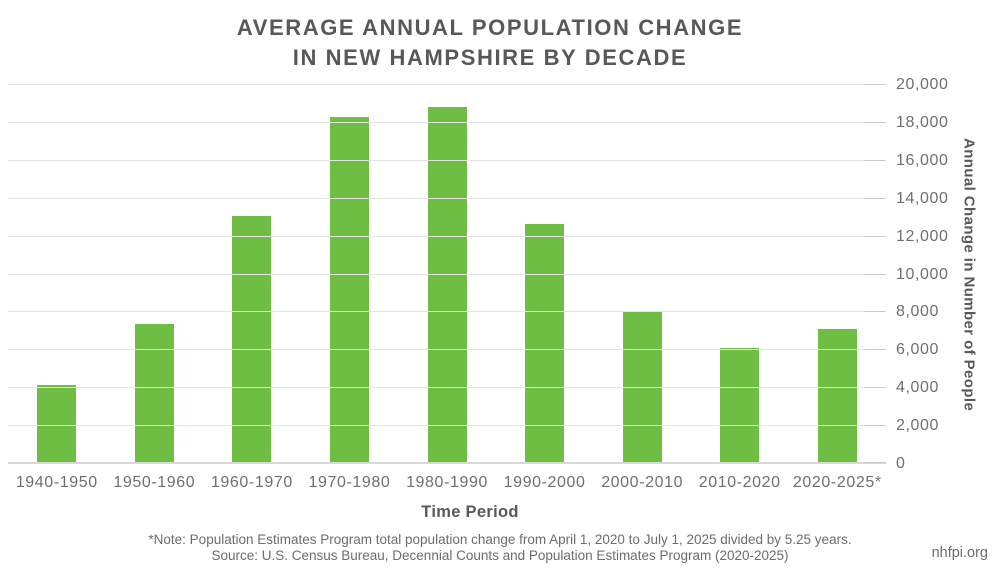 This screenshot has width=1000, height=573. What do you see at coordinates (837, 396) in the screenshot?
I see `bar-2020-2025*` at bounding box center [837, 396].